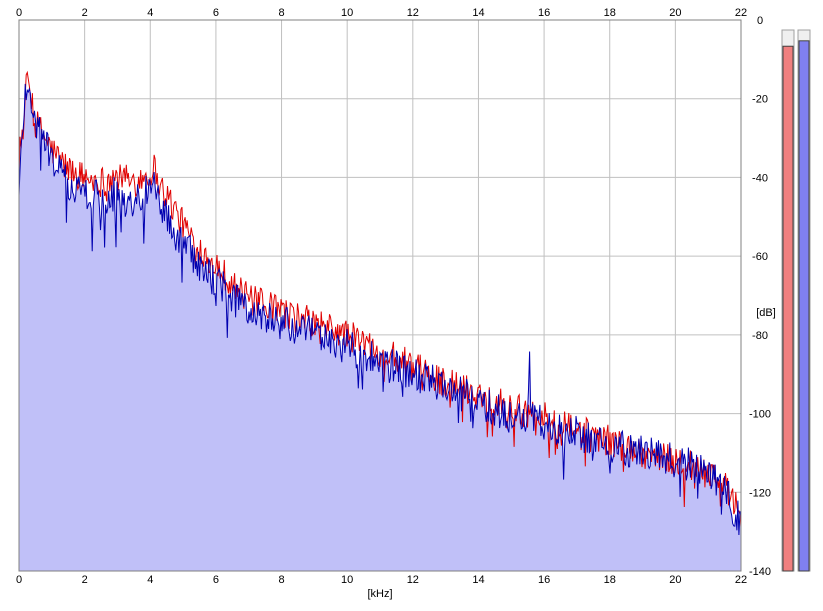 Image resolution: width=823 pixels, height=611 pixels. I want to click on y-tick-label: -80, so click(760, 336).